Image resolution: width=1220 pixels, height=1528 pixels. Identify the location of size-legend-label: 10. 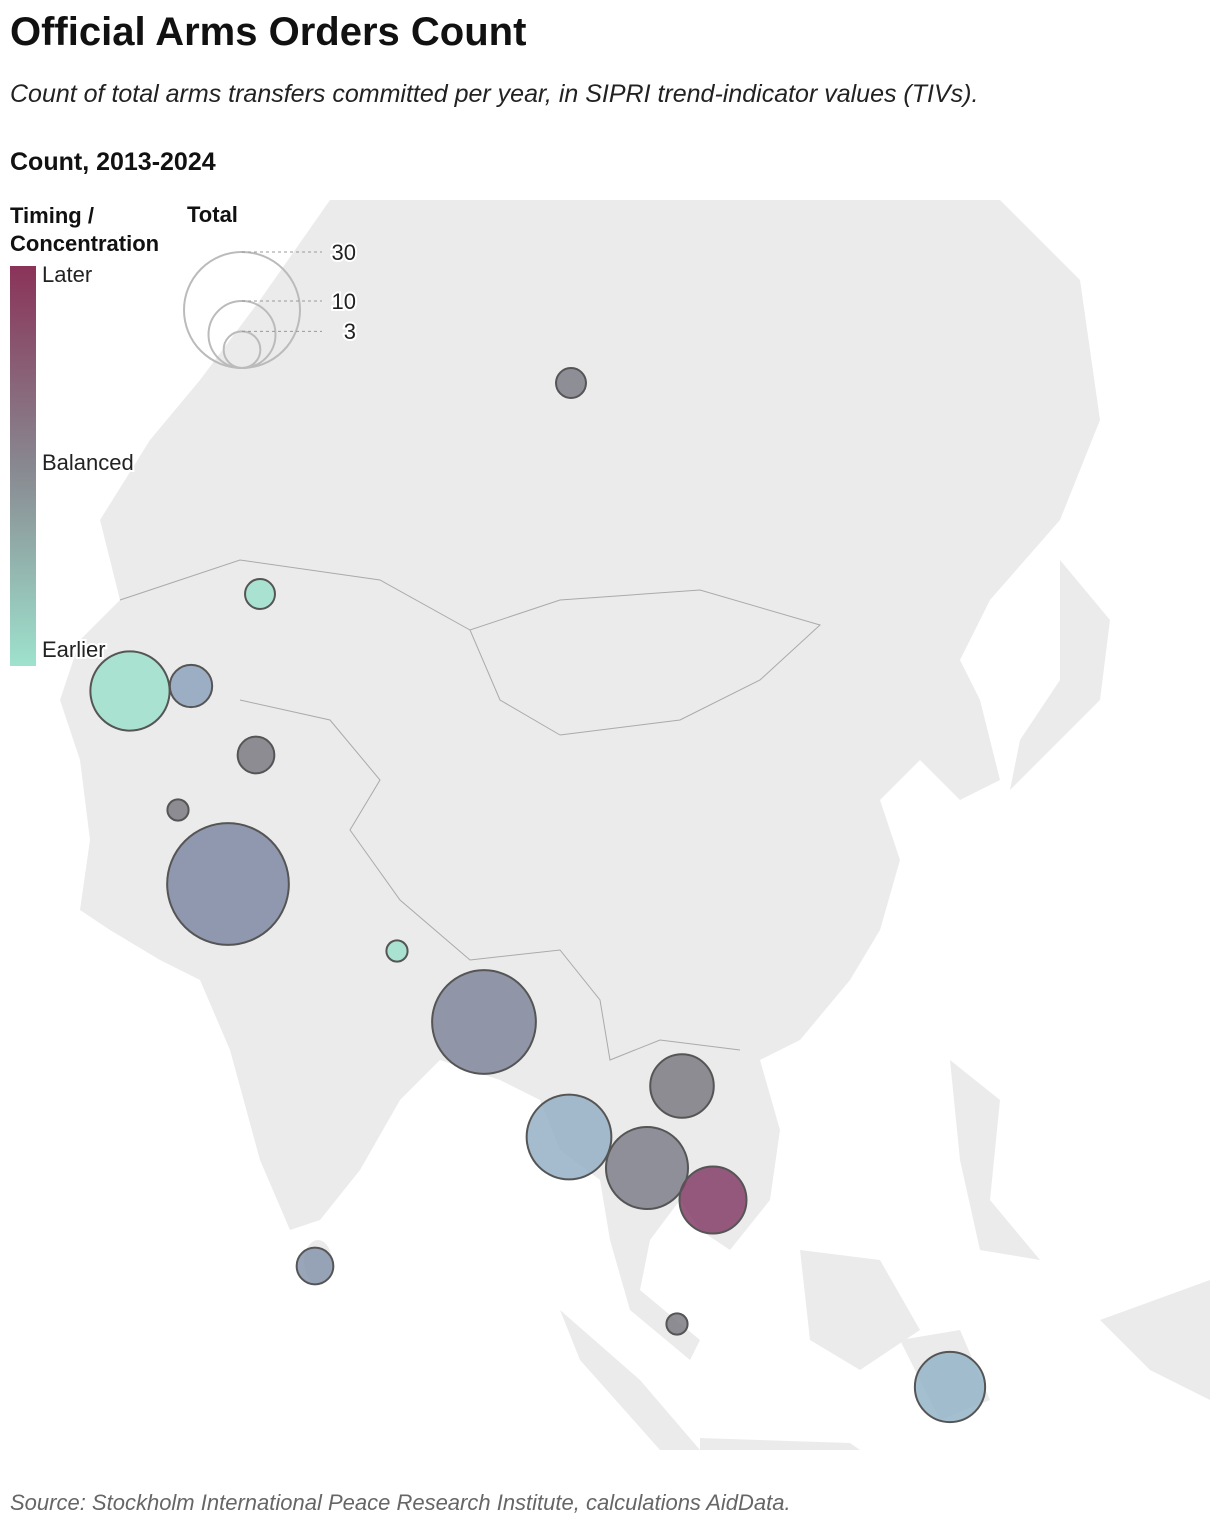
(344, 301).